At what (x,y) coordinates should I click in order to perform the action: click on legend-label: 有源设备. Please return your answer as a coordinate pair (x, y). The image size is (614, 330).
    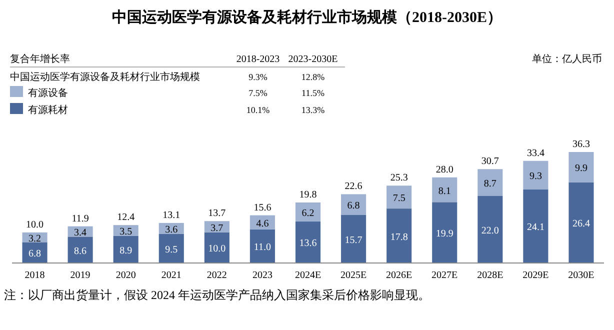
    Looking at the image, I should click on (48, 93).